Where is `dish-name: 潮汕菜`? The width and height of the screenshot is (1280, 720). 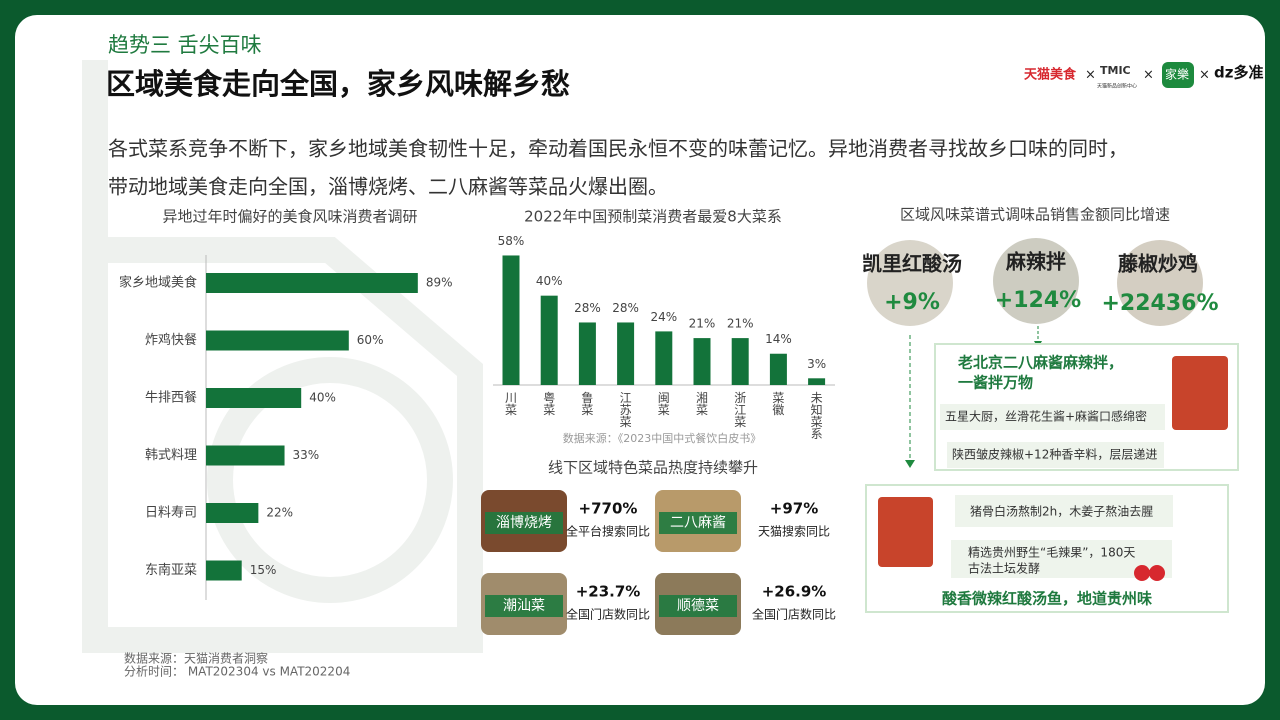 dish-name: 潮汕菜 is located at coordinates (524, 606).